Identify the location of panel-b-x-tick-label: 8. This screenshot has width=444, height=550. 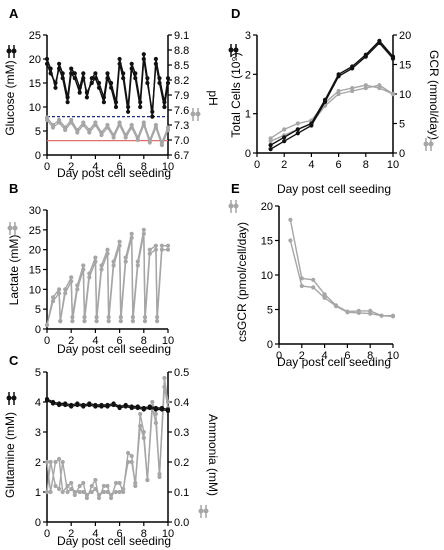
(144, 341).